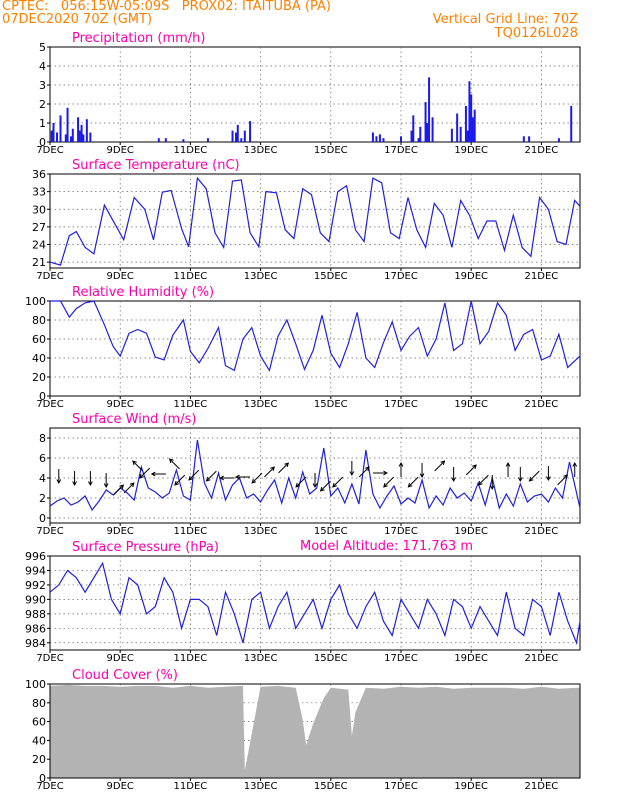 This screenshot has width=618, height=800. Describe the element at coordinates (315, 348) in the screenshot. I see `rh-frame` at that location.